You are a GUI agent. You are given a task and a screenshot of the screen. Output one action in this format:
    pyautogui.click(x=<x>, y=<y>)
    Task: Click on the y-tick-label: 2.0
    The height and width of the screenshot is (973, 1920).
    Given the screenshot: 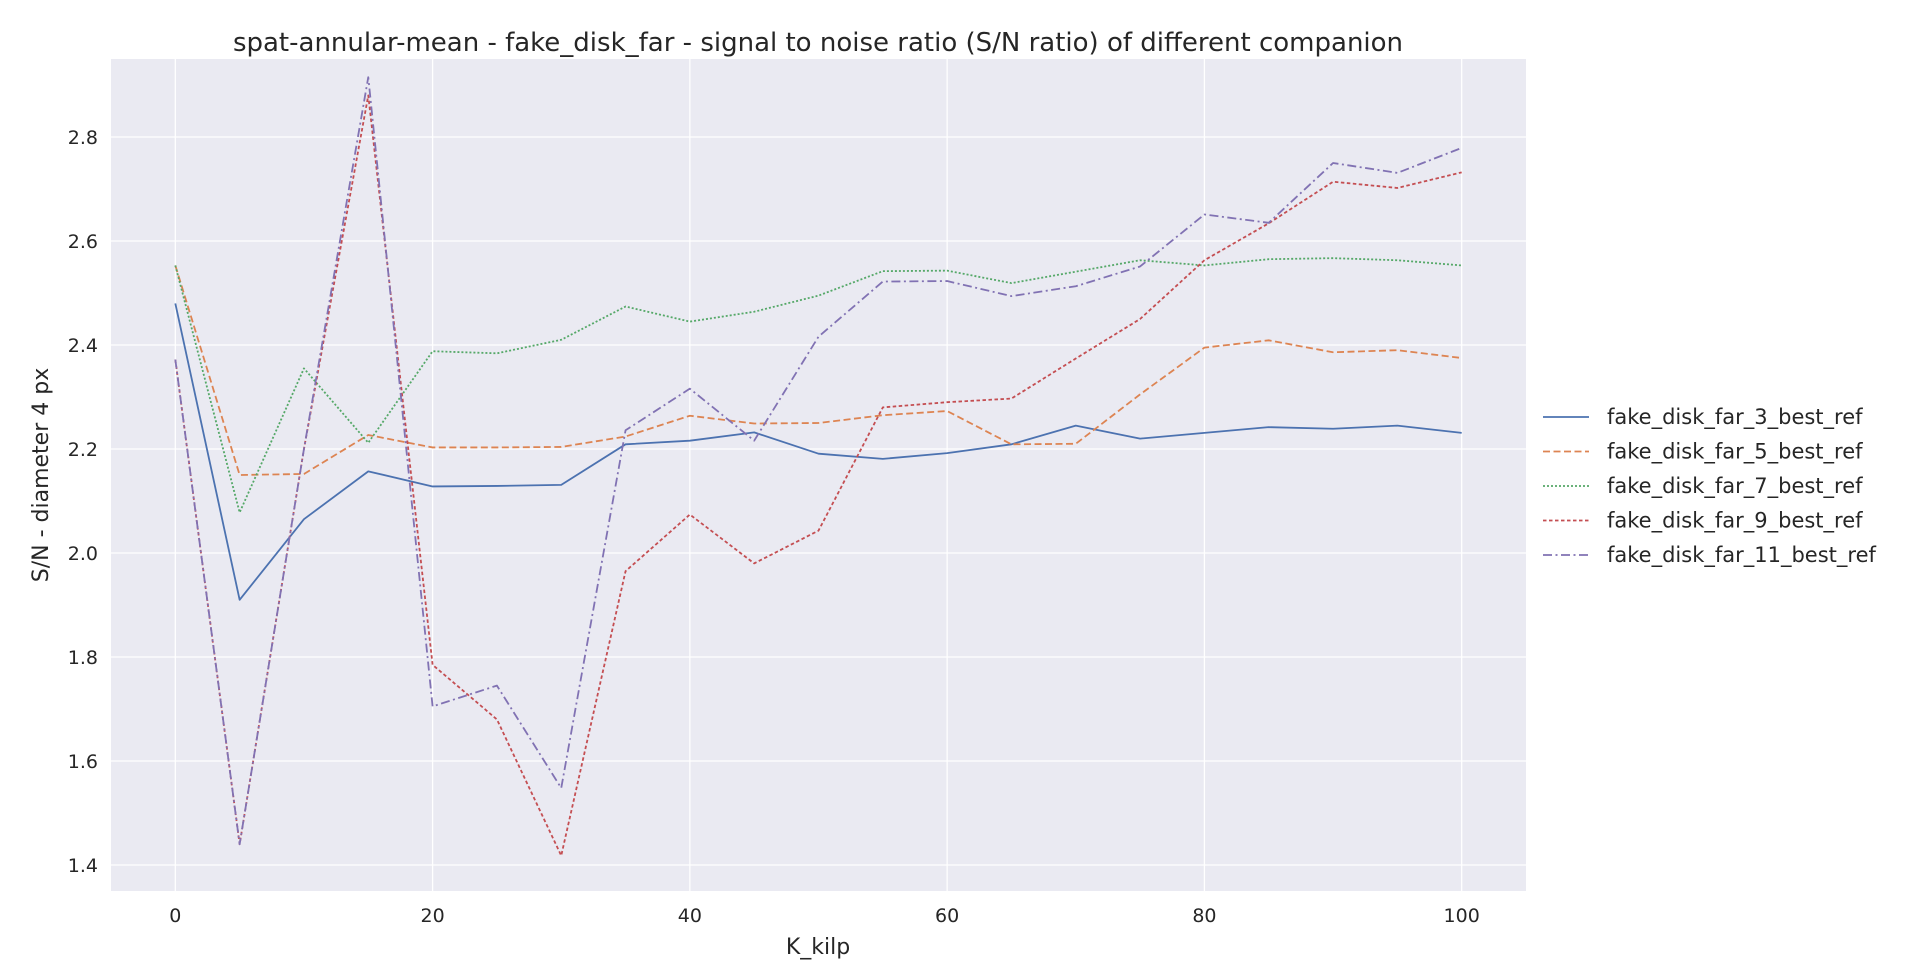 What is the action you would take?
    pyautogui.click(x=83, y=554)
    